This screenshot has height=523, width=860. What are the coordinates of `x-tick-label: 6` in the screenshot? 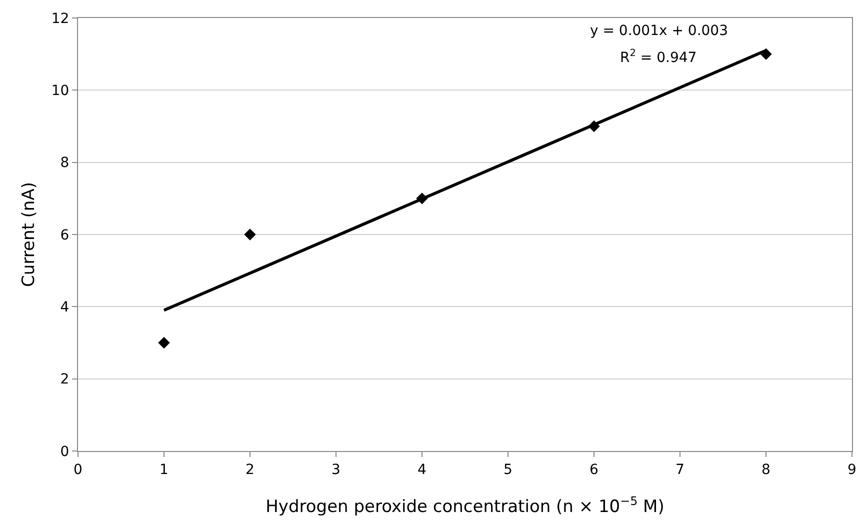 It's located at (594, 470).